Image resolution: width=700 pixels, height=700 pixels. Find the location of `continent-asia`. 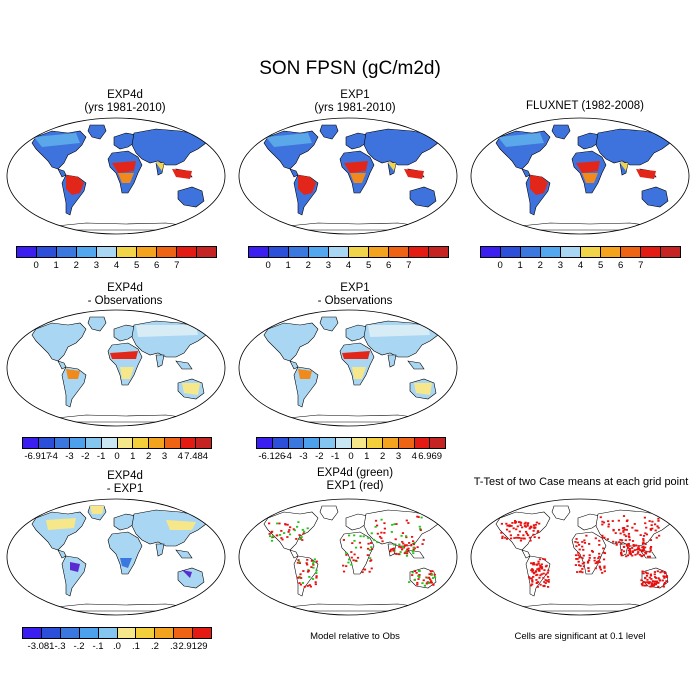

continent-asia is located at coordinates (633, 147).